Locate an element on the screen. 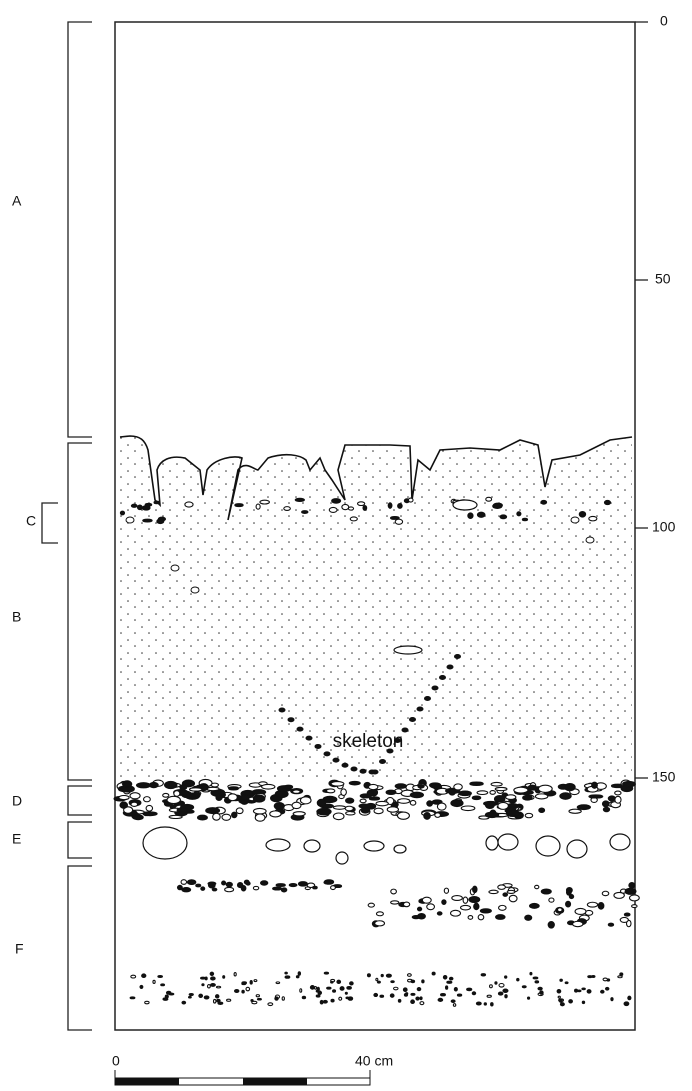 This screenshot has width=692, height=1091. scale-bar is located at coordinates (242, 1078).